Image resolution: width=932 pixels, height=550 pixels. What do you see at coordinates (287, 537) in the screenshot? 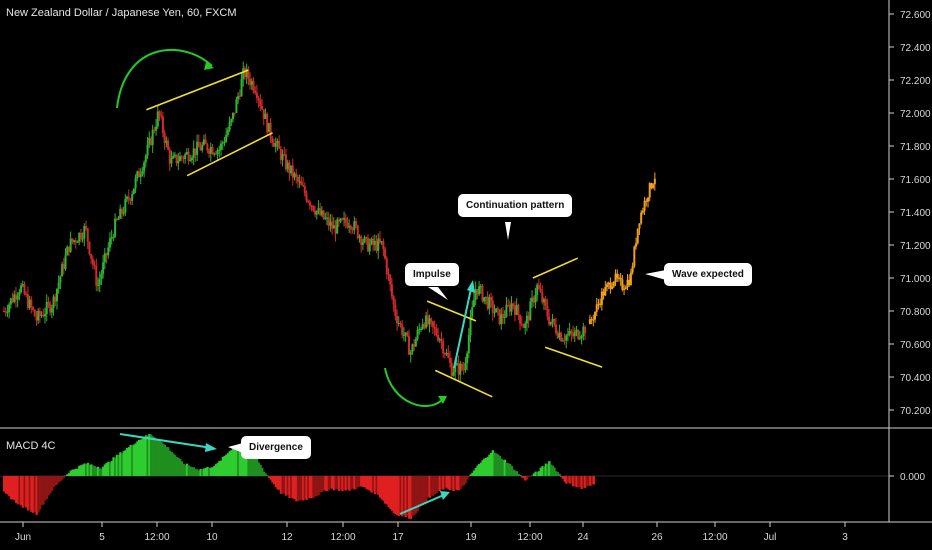
I see `time-tick-label: 12` at bounding box center [287, 537].